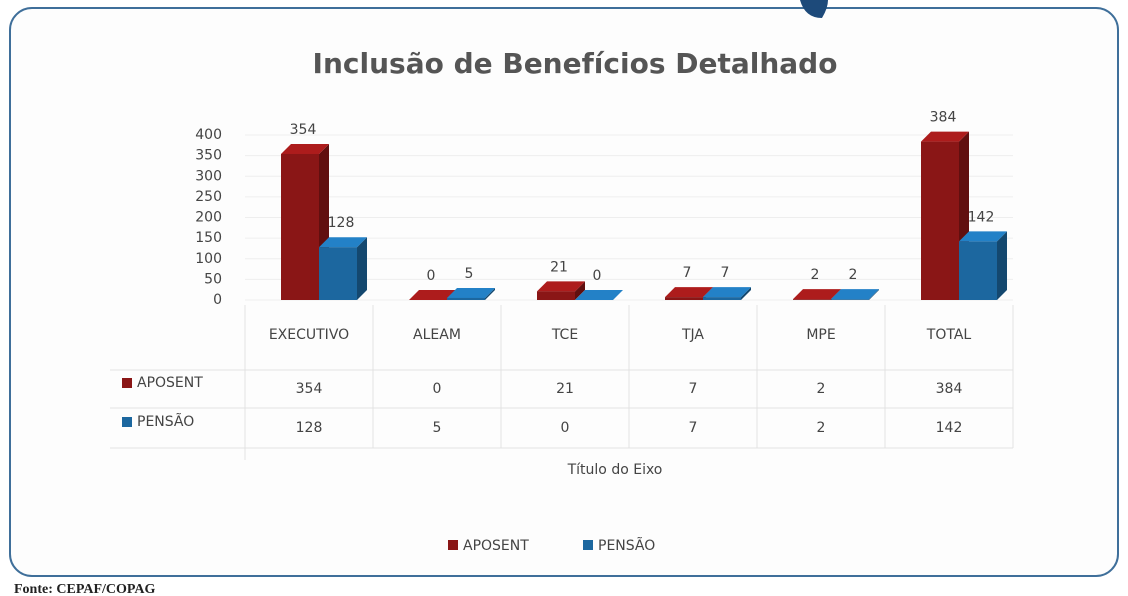  I want to click on x-tick-label: MPE, so click(820, 335).